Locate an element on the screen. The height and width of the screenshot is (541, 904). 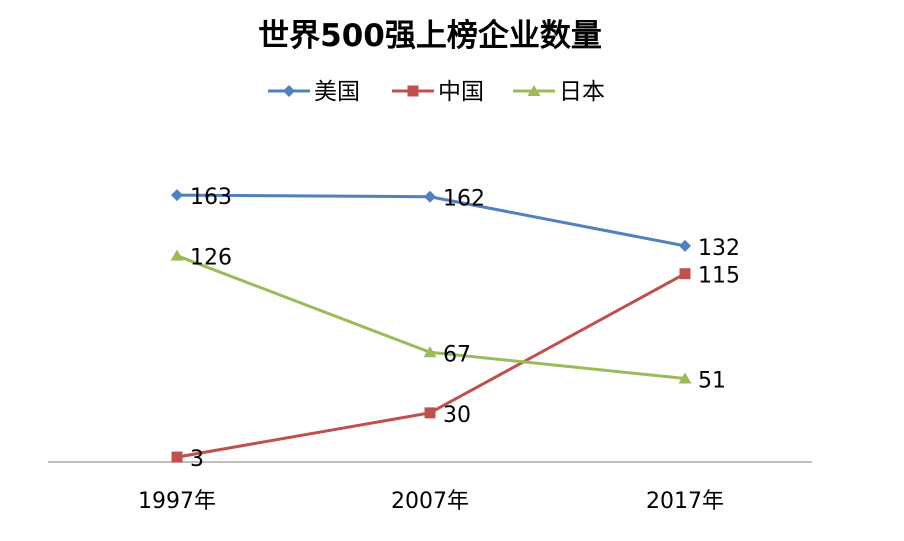
square-marker-icon is located at coordinates (413, 91).